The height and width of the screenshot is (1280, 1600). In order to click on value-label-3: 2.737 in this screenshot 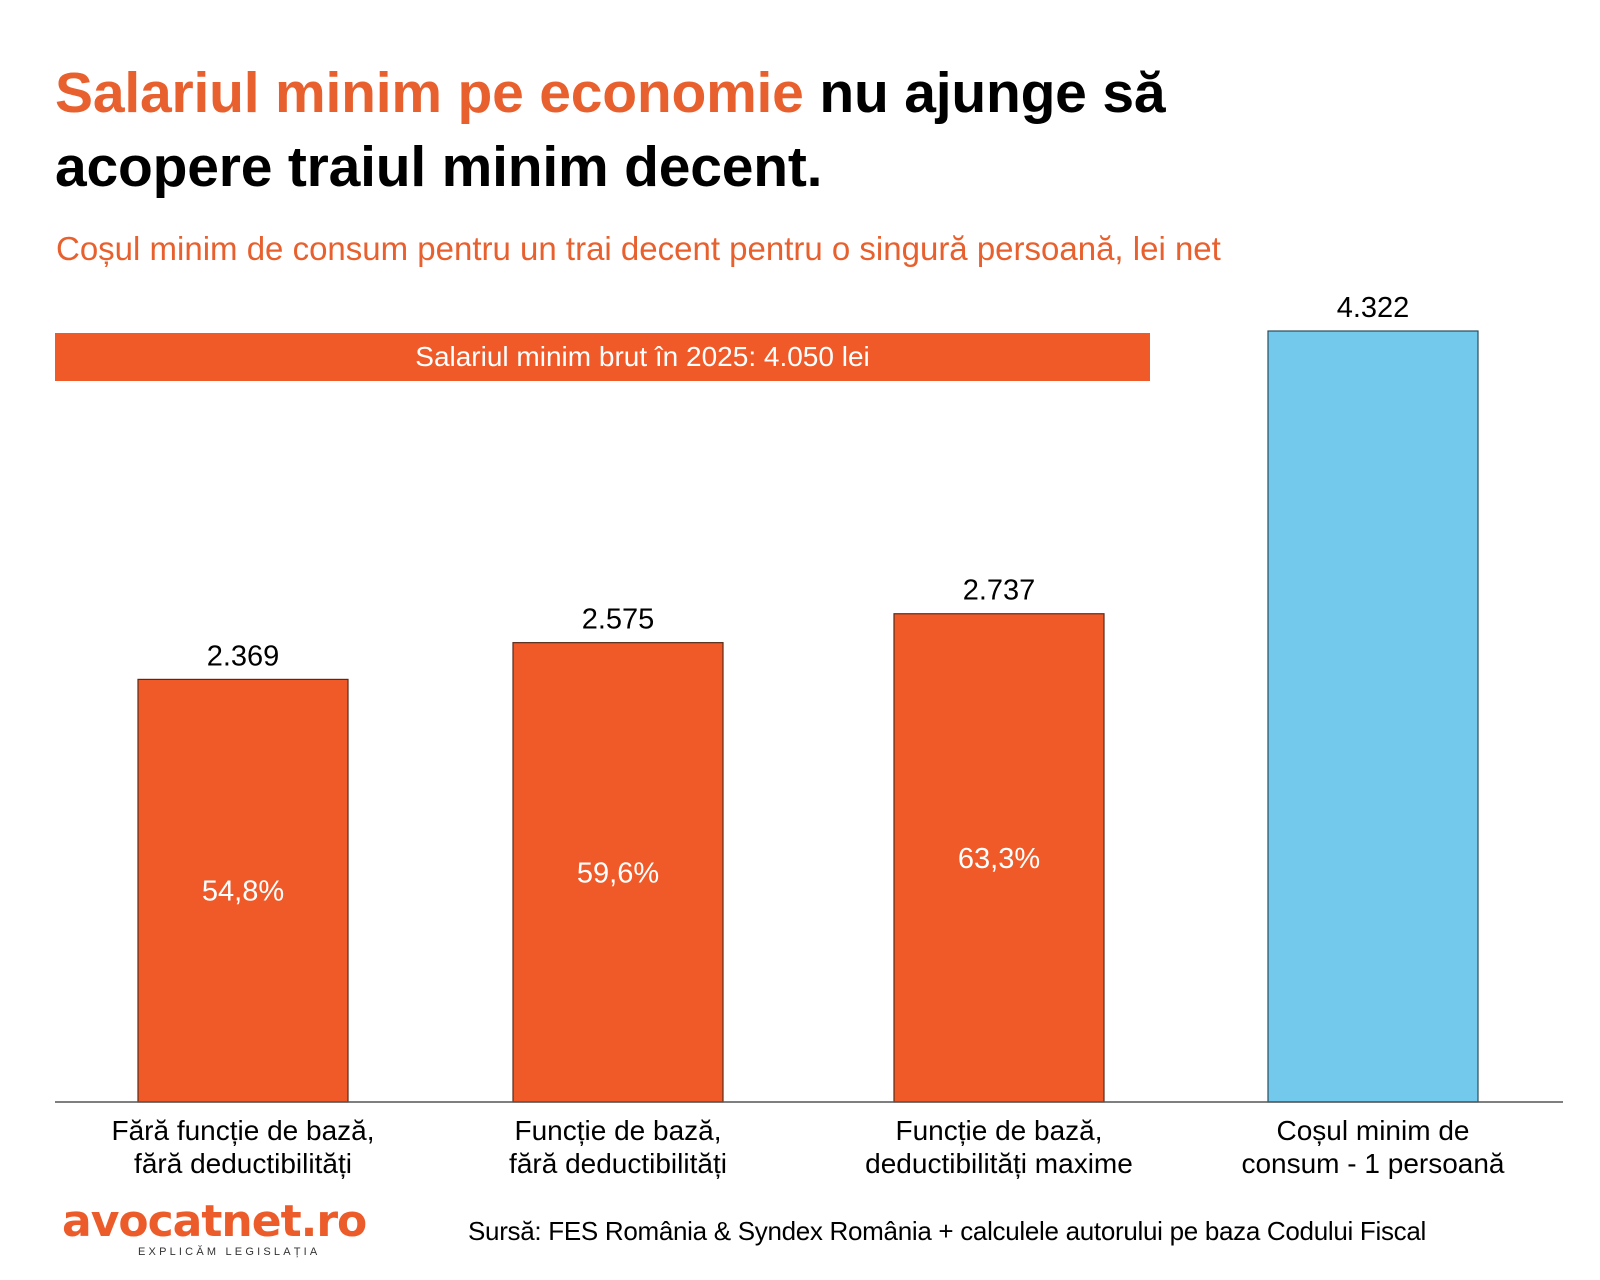, I will do `click(999, 591)`.